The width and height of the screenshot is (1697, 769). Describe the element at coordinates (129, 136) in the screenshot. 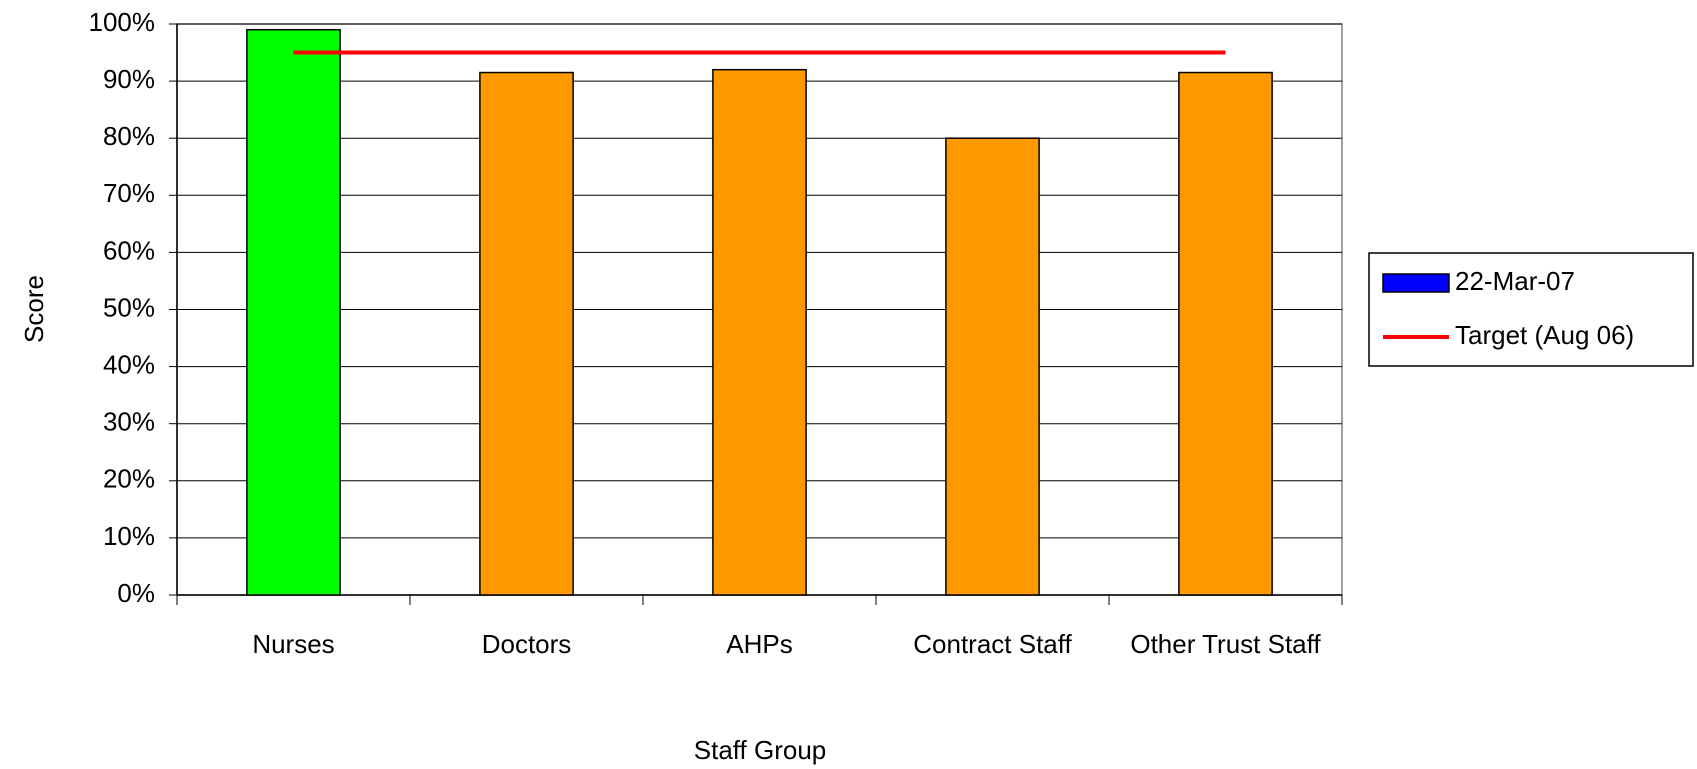

I see `y-tick-label: 80%` at that location.